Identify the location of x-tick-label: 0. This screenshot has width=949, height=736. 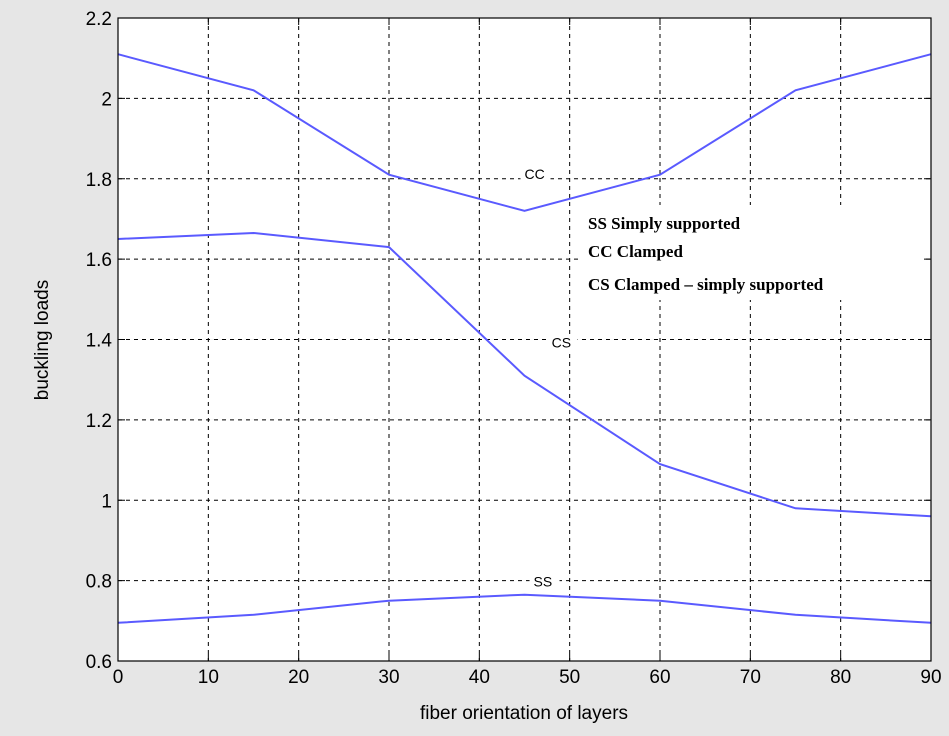
(118, 677).